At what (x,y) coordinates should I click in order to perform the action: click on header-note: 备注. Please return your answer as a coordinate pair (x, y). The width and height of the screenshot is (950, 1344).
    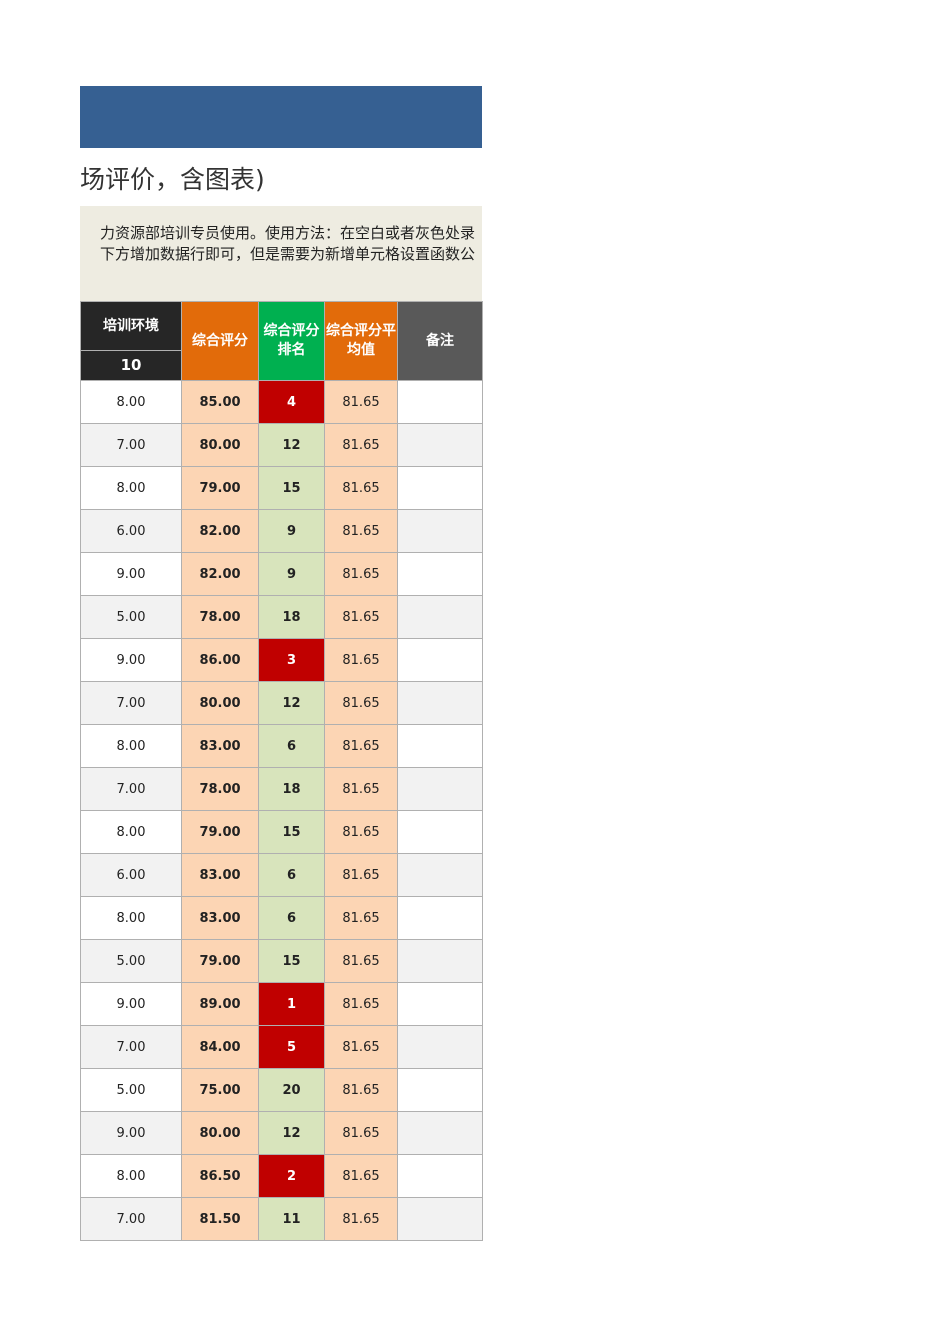
    Looking at the image, I should click on (440, 341).